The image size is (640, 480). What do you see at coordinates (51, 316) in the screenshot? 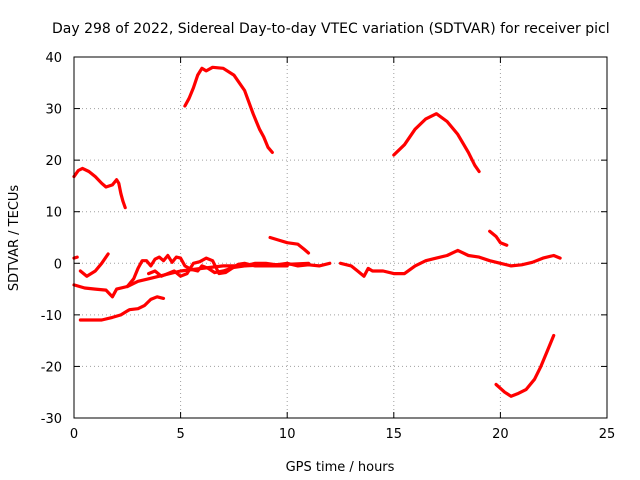
I see `y-tick-label: -10` at bounding box center [51, 316].